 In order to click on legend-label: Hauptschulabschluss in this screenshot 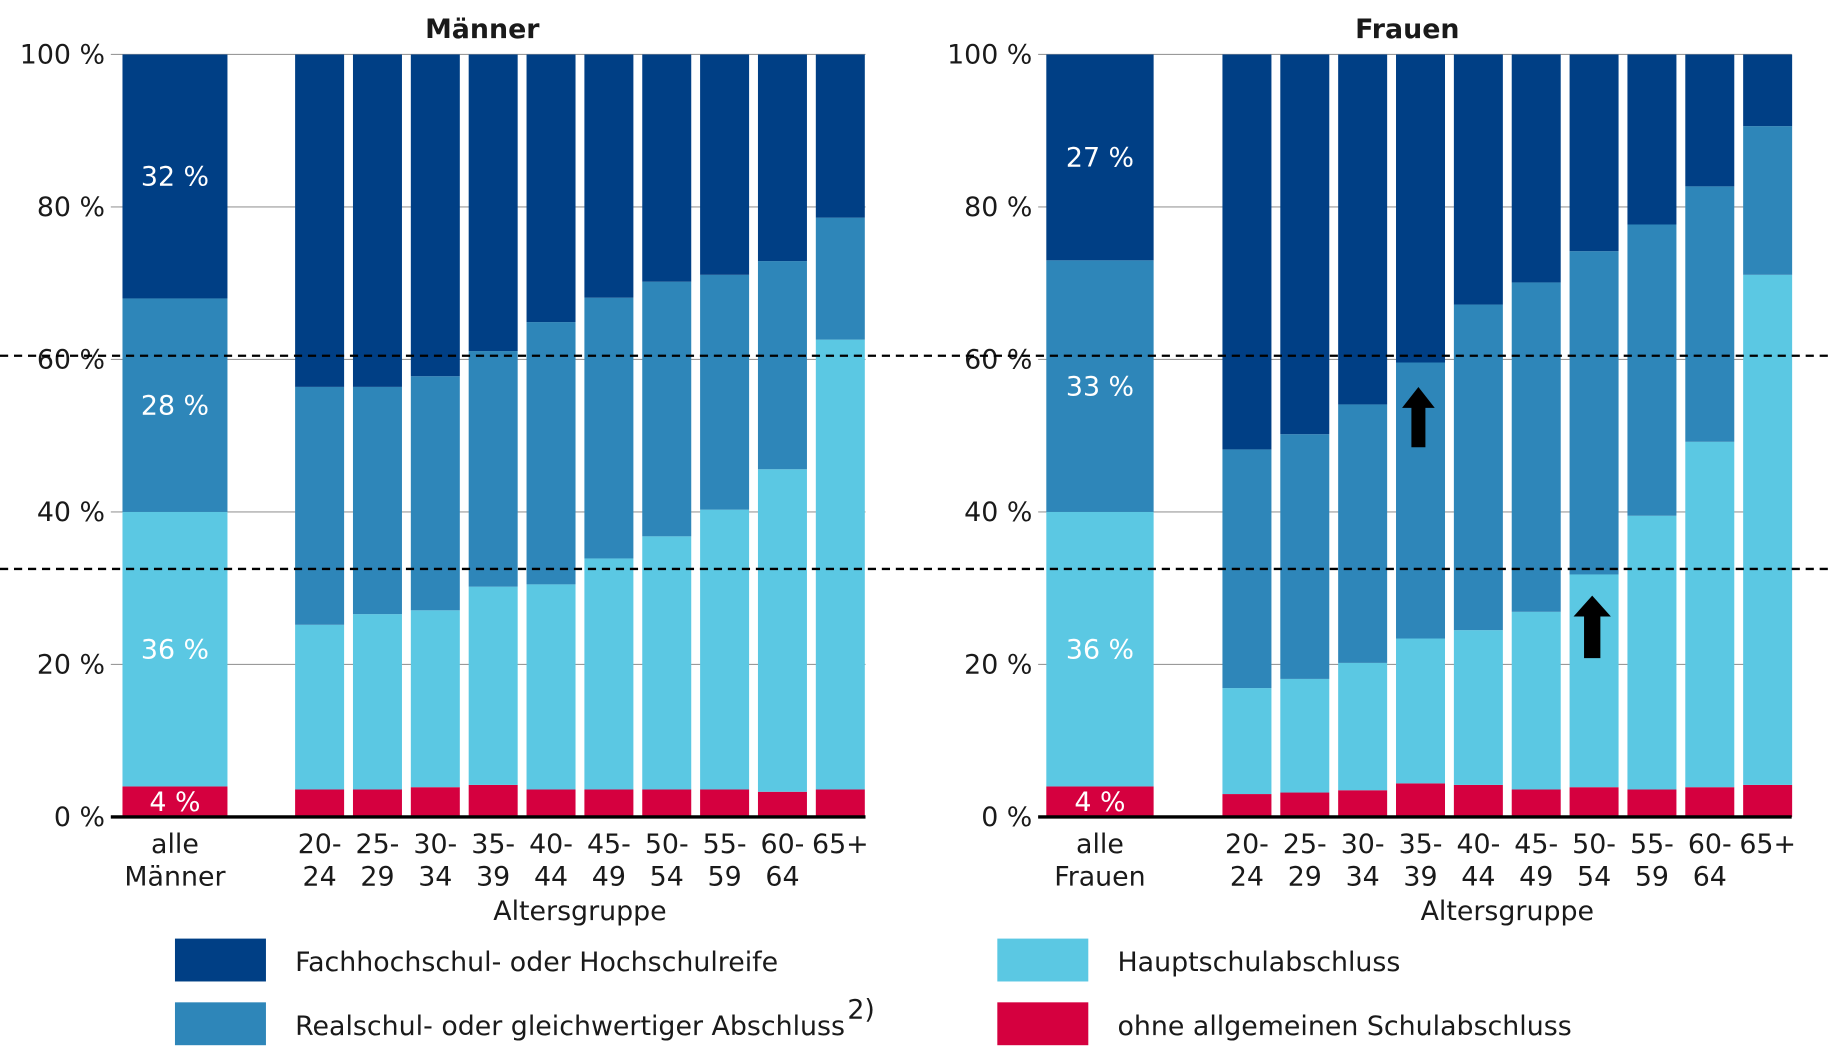, I will do `click(1258, 962)`.